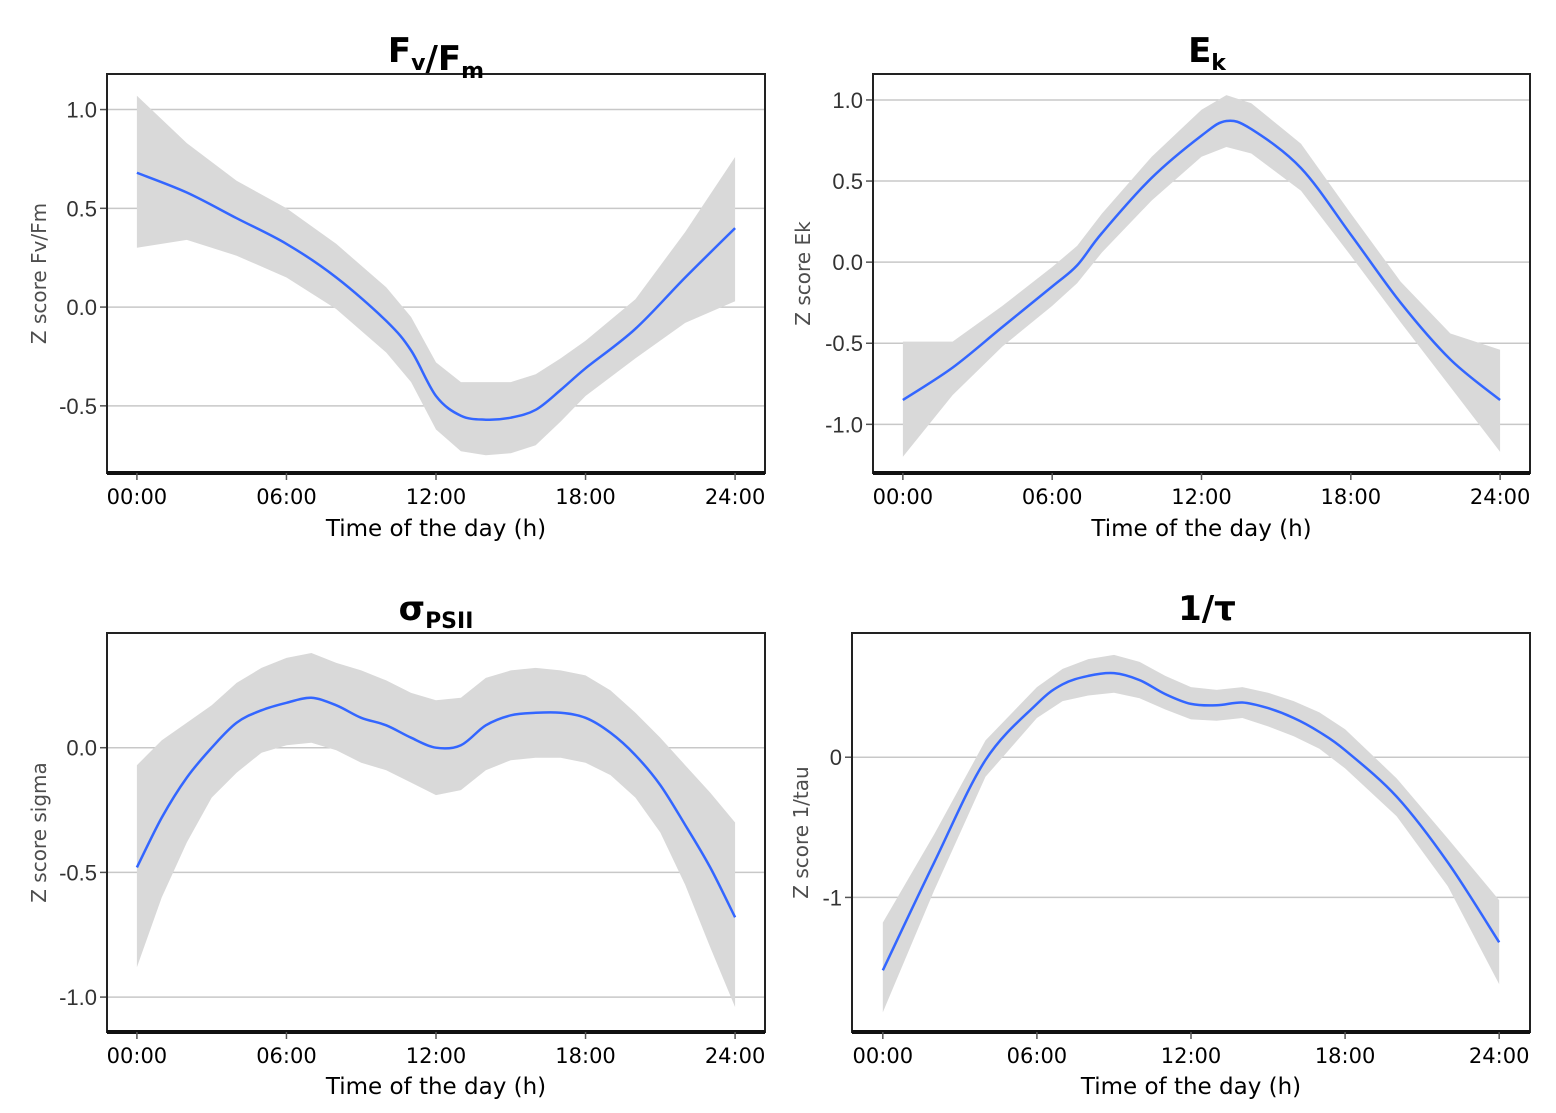  I want to click on title-text: σ, so click(412, 609).